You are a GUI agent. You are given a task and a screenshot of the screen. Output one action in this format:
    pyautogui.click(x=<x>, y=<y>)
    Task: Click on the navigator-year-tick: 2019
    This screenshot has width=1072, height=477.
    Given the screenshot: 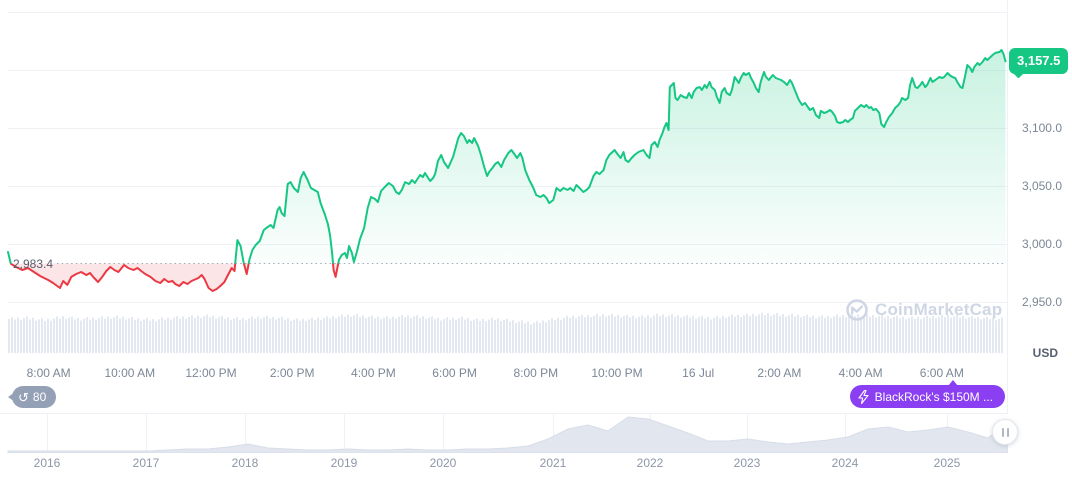 What is the action you would take?
    pyautogui.click(x=344, y=463)
    